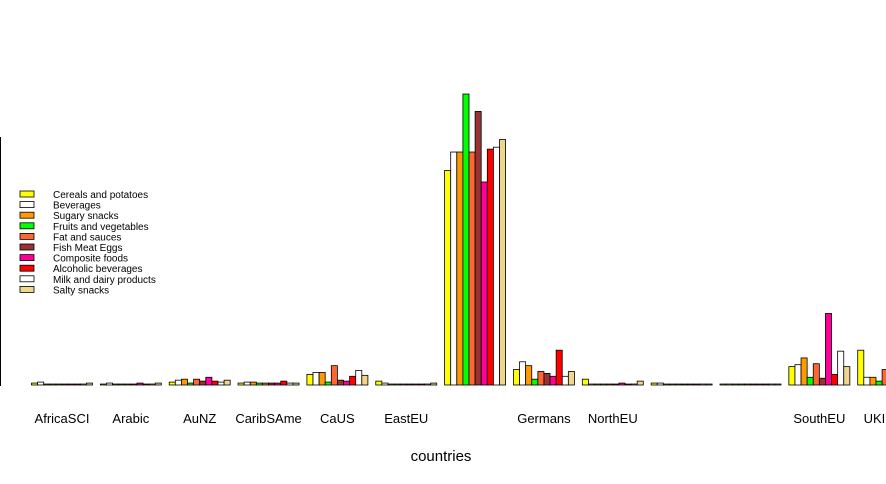 The width and height of the screenshot is (886, 484). What do you see at coordinates (454, 268) in the screenshot?
I see `bar-group6-beverages` at bounding box center [454, 268].